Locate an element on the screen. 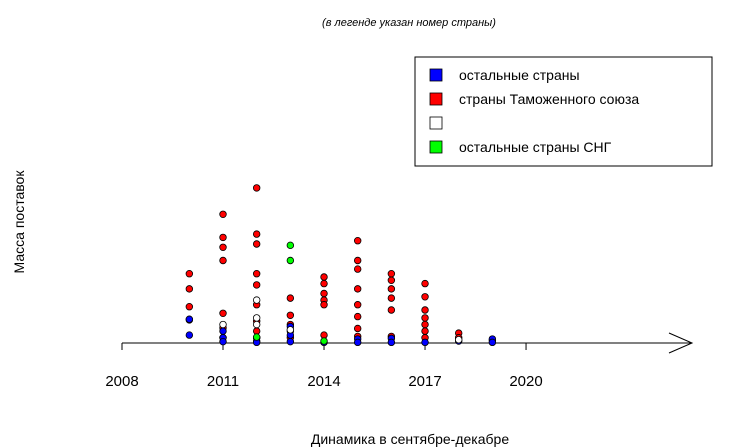  chart-subtitle: (в легенде указан номер страны) is located at coordinates (409, 23).